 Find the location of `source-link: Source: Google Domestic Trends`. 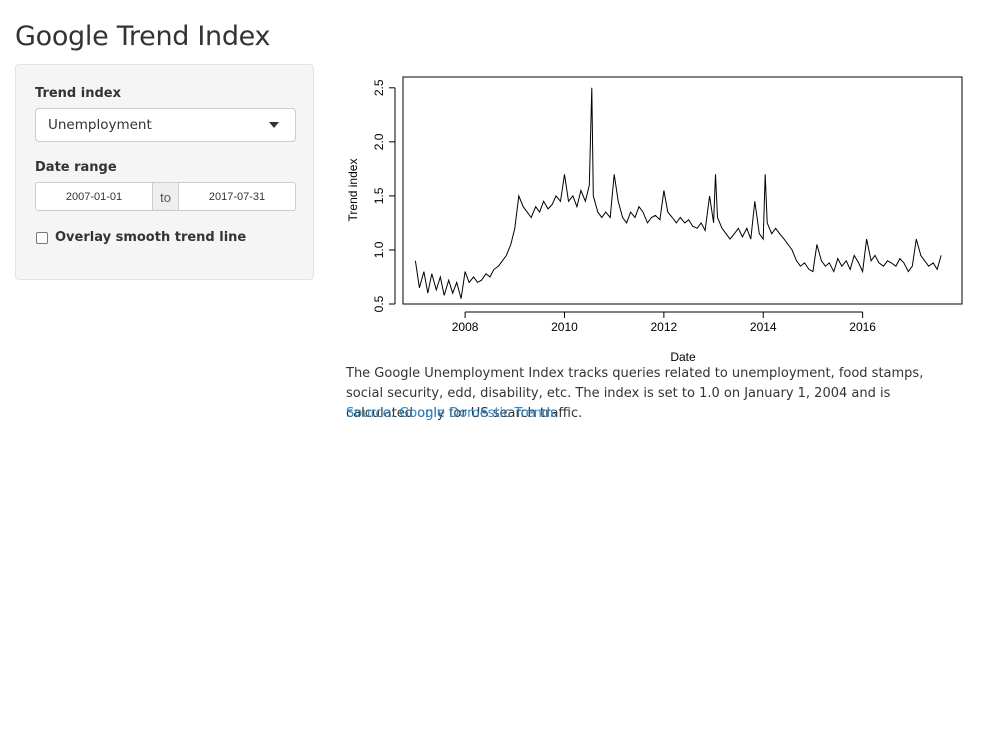

source-link: Source: Google Domestic Trends is located at coordinates (451, 413).